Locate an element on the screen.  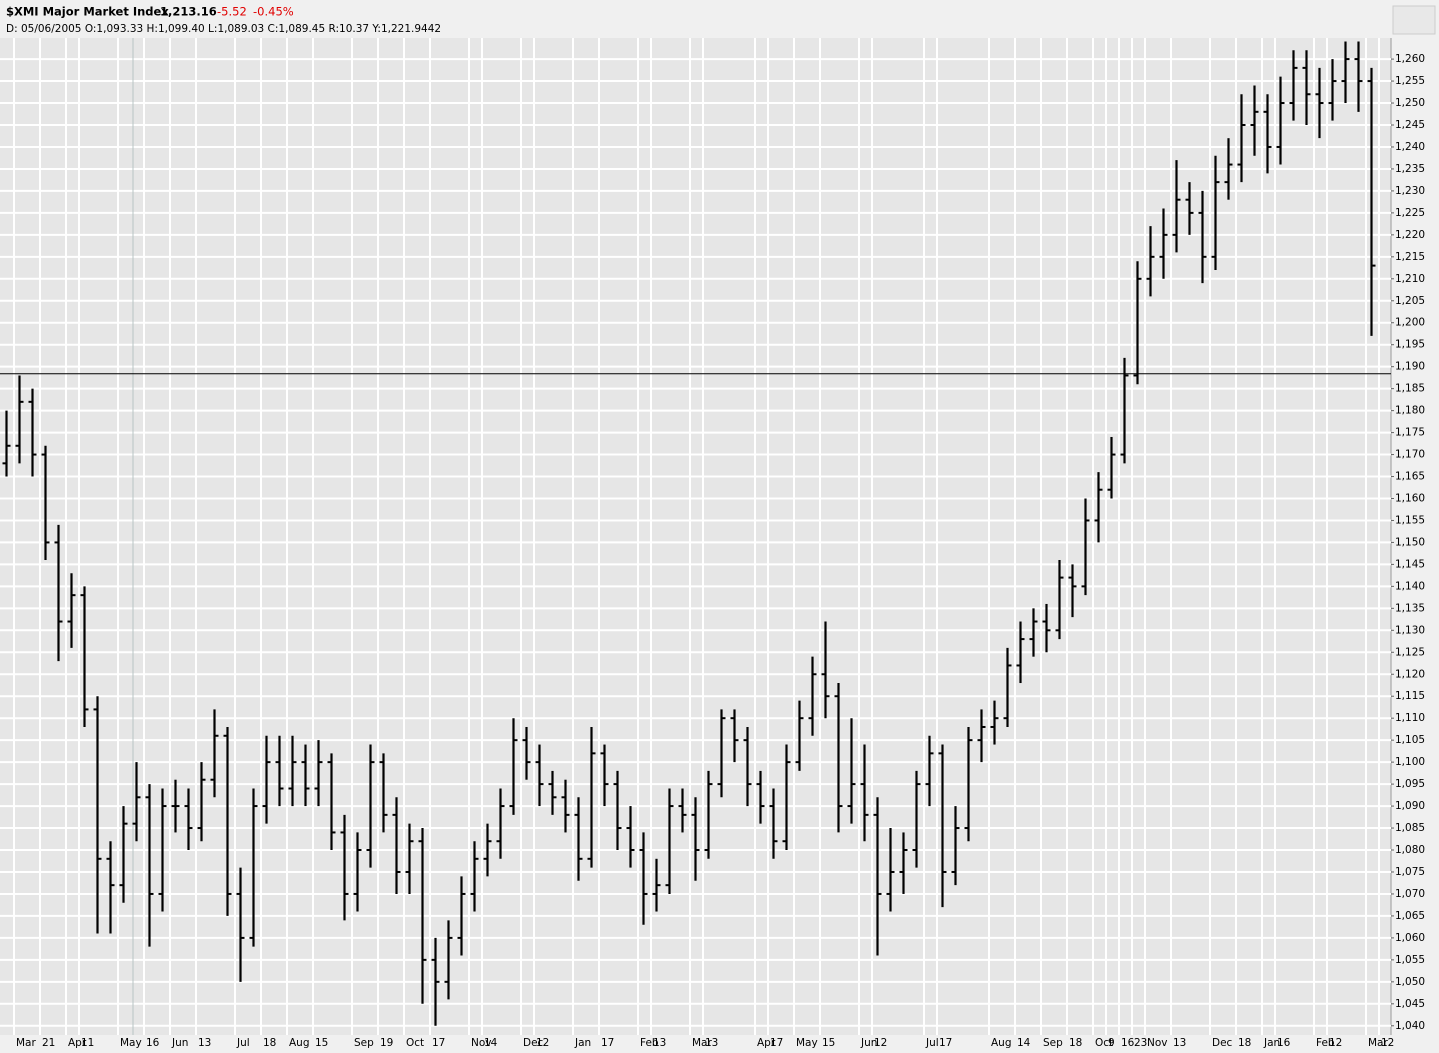
y-tick-label: 1,115 is located at coordinates (1410, 696).